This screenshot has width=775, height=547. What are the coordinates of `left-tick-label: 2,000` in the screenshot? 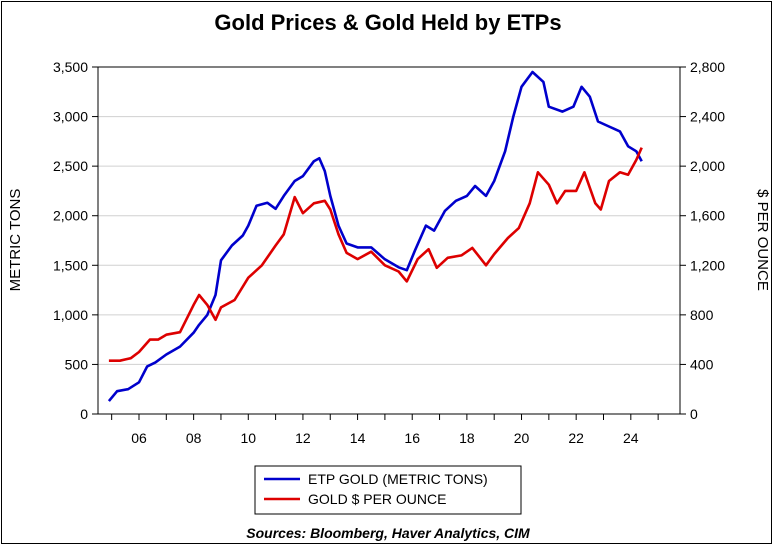 It's located at (70, 216).